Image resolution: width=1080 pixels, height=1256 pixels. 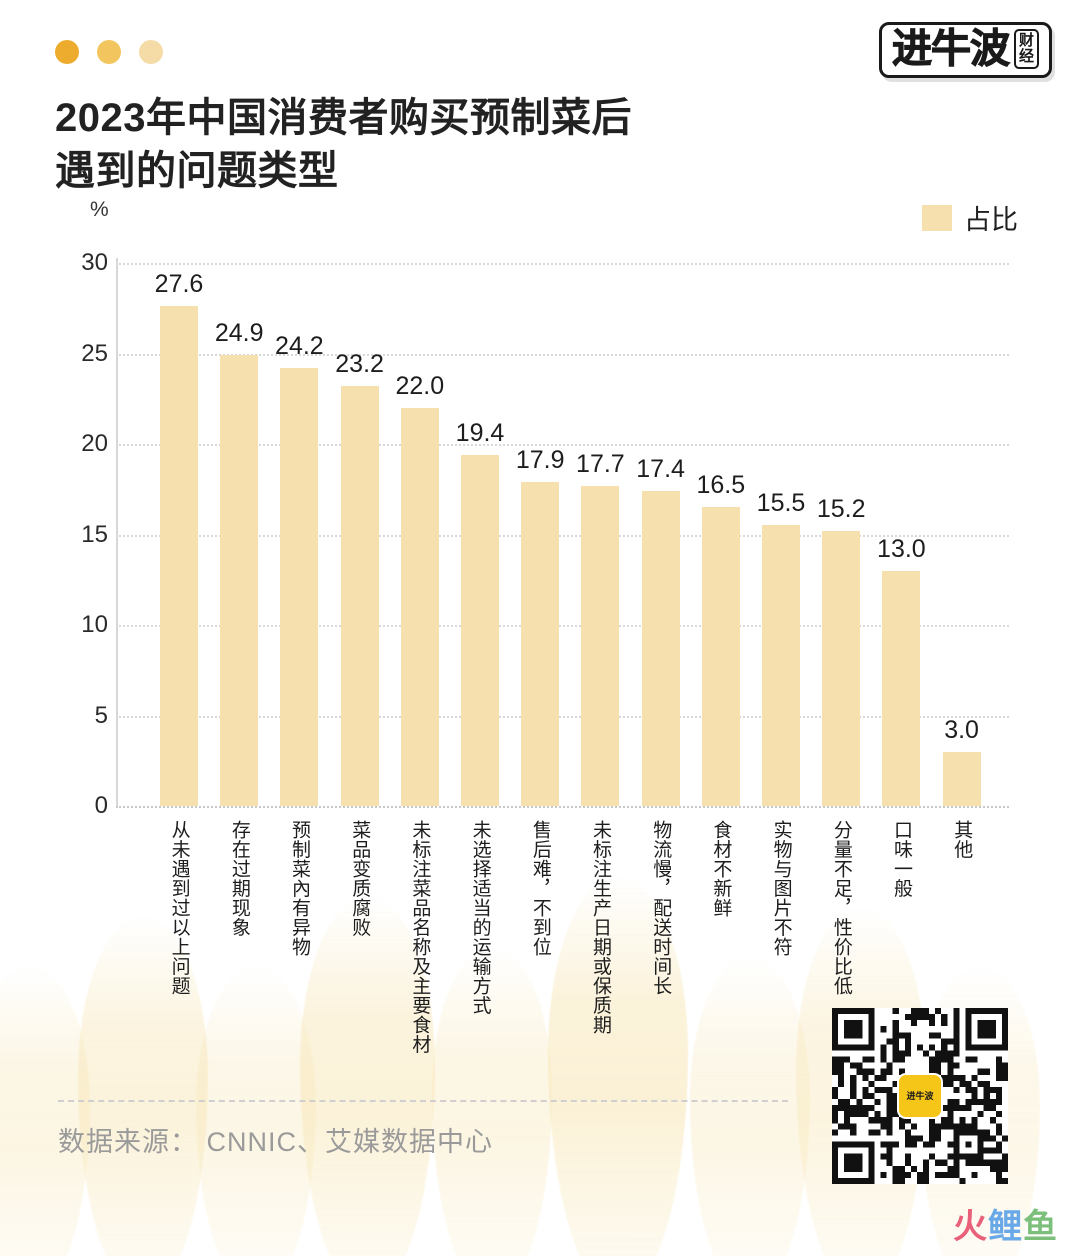 I want to click on bar-value-label-5: 19.4, so click(x=480, y=432).